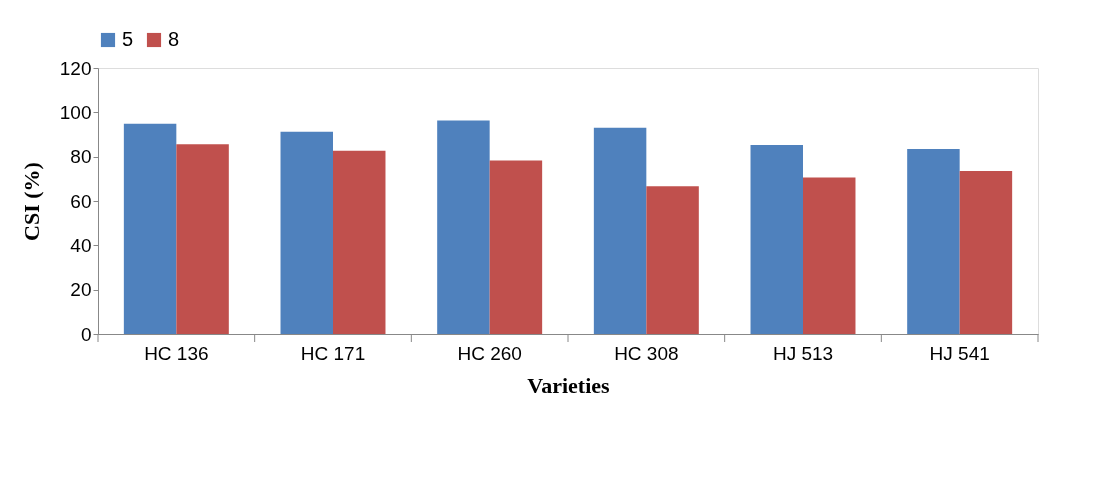 The height and width of the screenshot is (486, 1103). I want to click on x-tick-label: HC 260, so click(489, 353).